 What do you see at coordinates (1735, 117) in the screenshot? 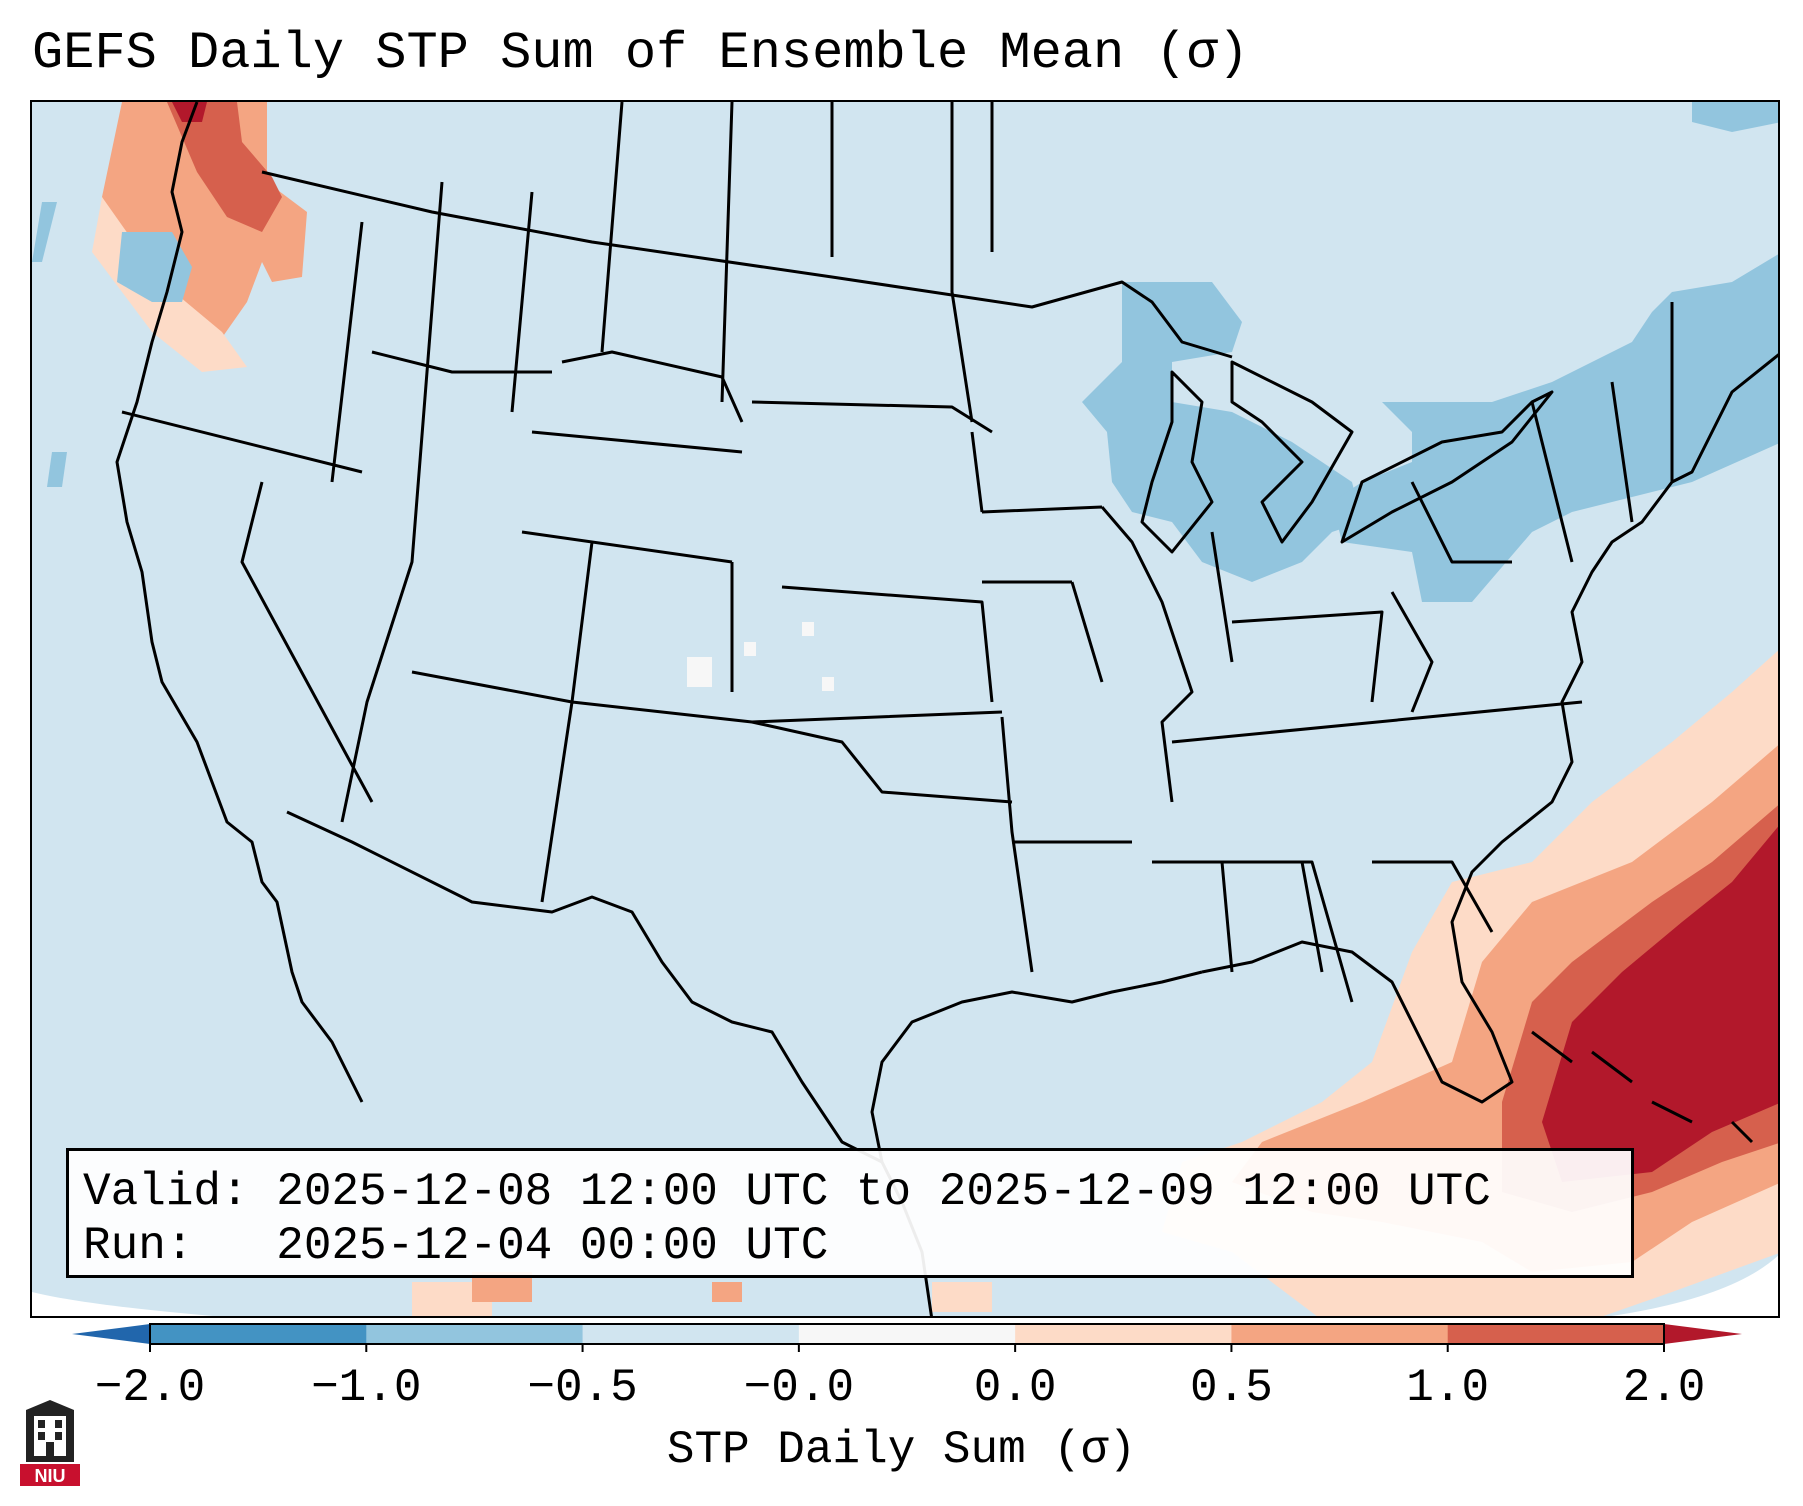
I see `anomaly-patch-ne-corner` at bounding box center [1735, 117].